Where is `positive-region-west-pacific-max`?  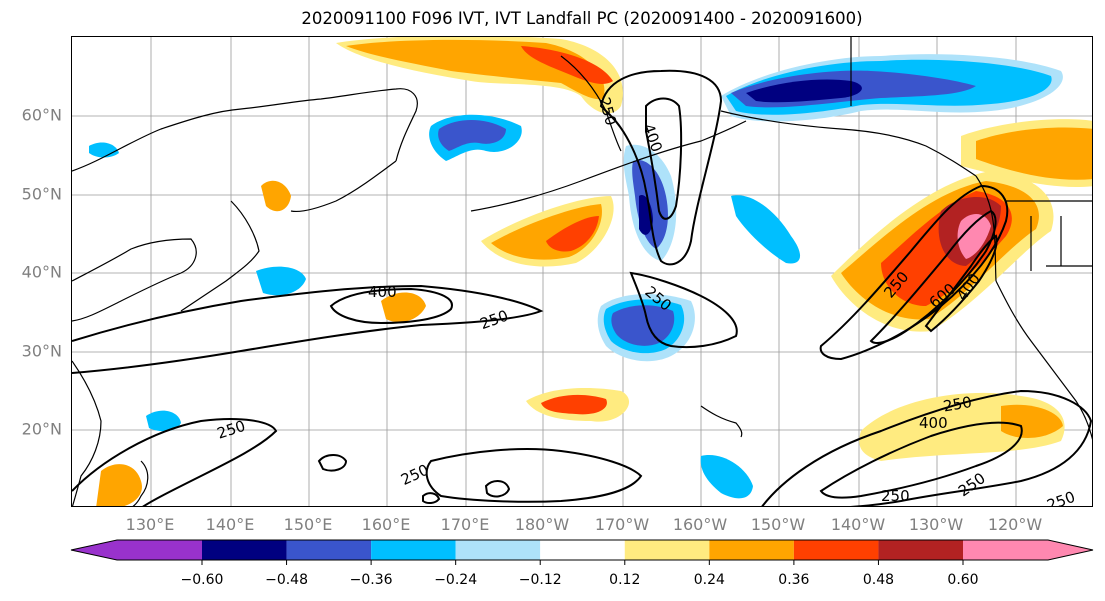 positive-region-west-pacific-max is located at coordinates (572, 234).